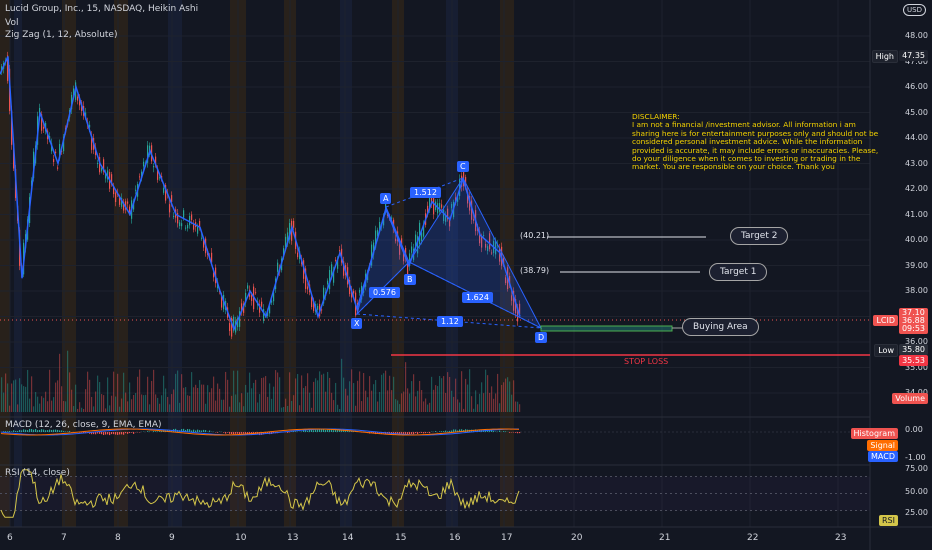 This screenshot has width=932, height=550. What do you see at coordinates (463, 166) in the screenshot?
I see `pattern-point-c: C` at bounding box center [463, 166].